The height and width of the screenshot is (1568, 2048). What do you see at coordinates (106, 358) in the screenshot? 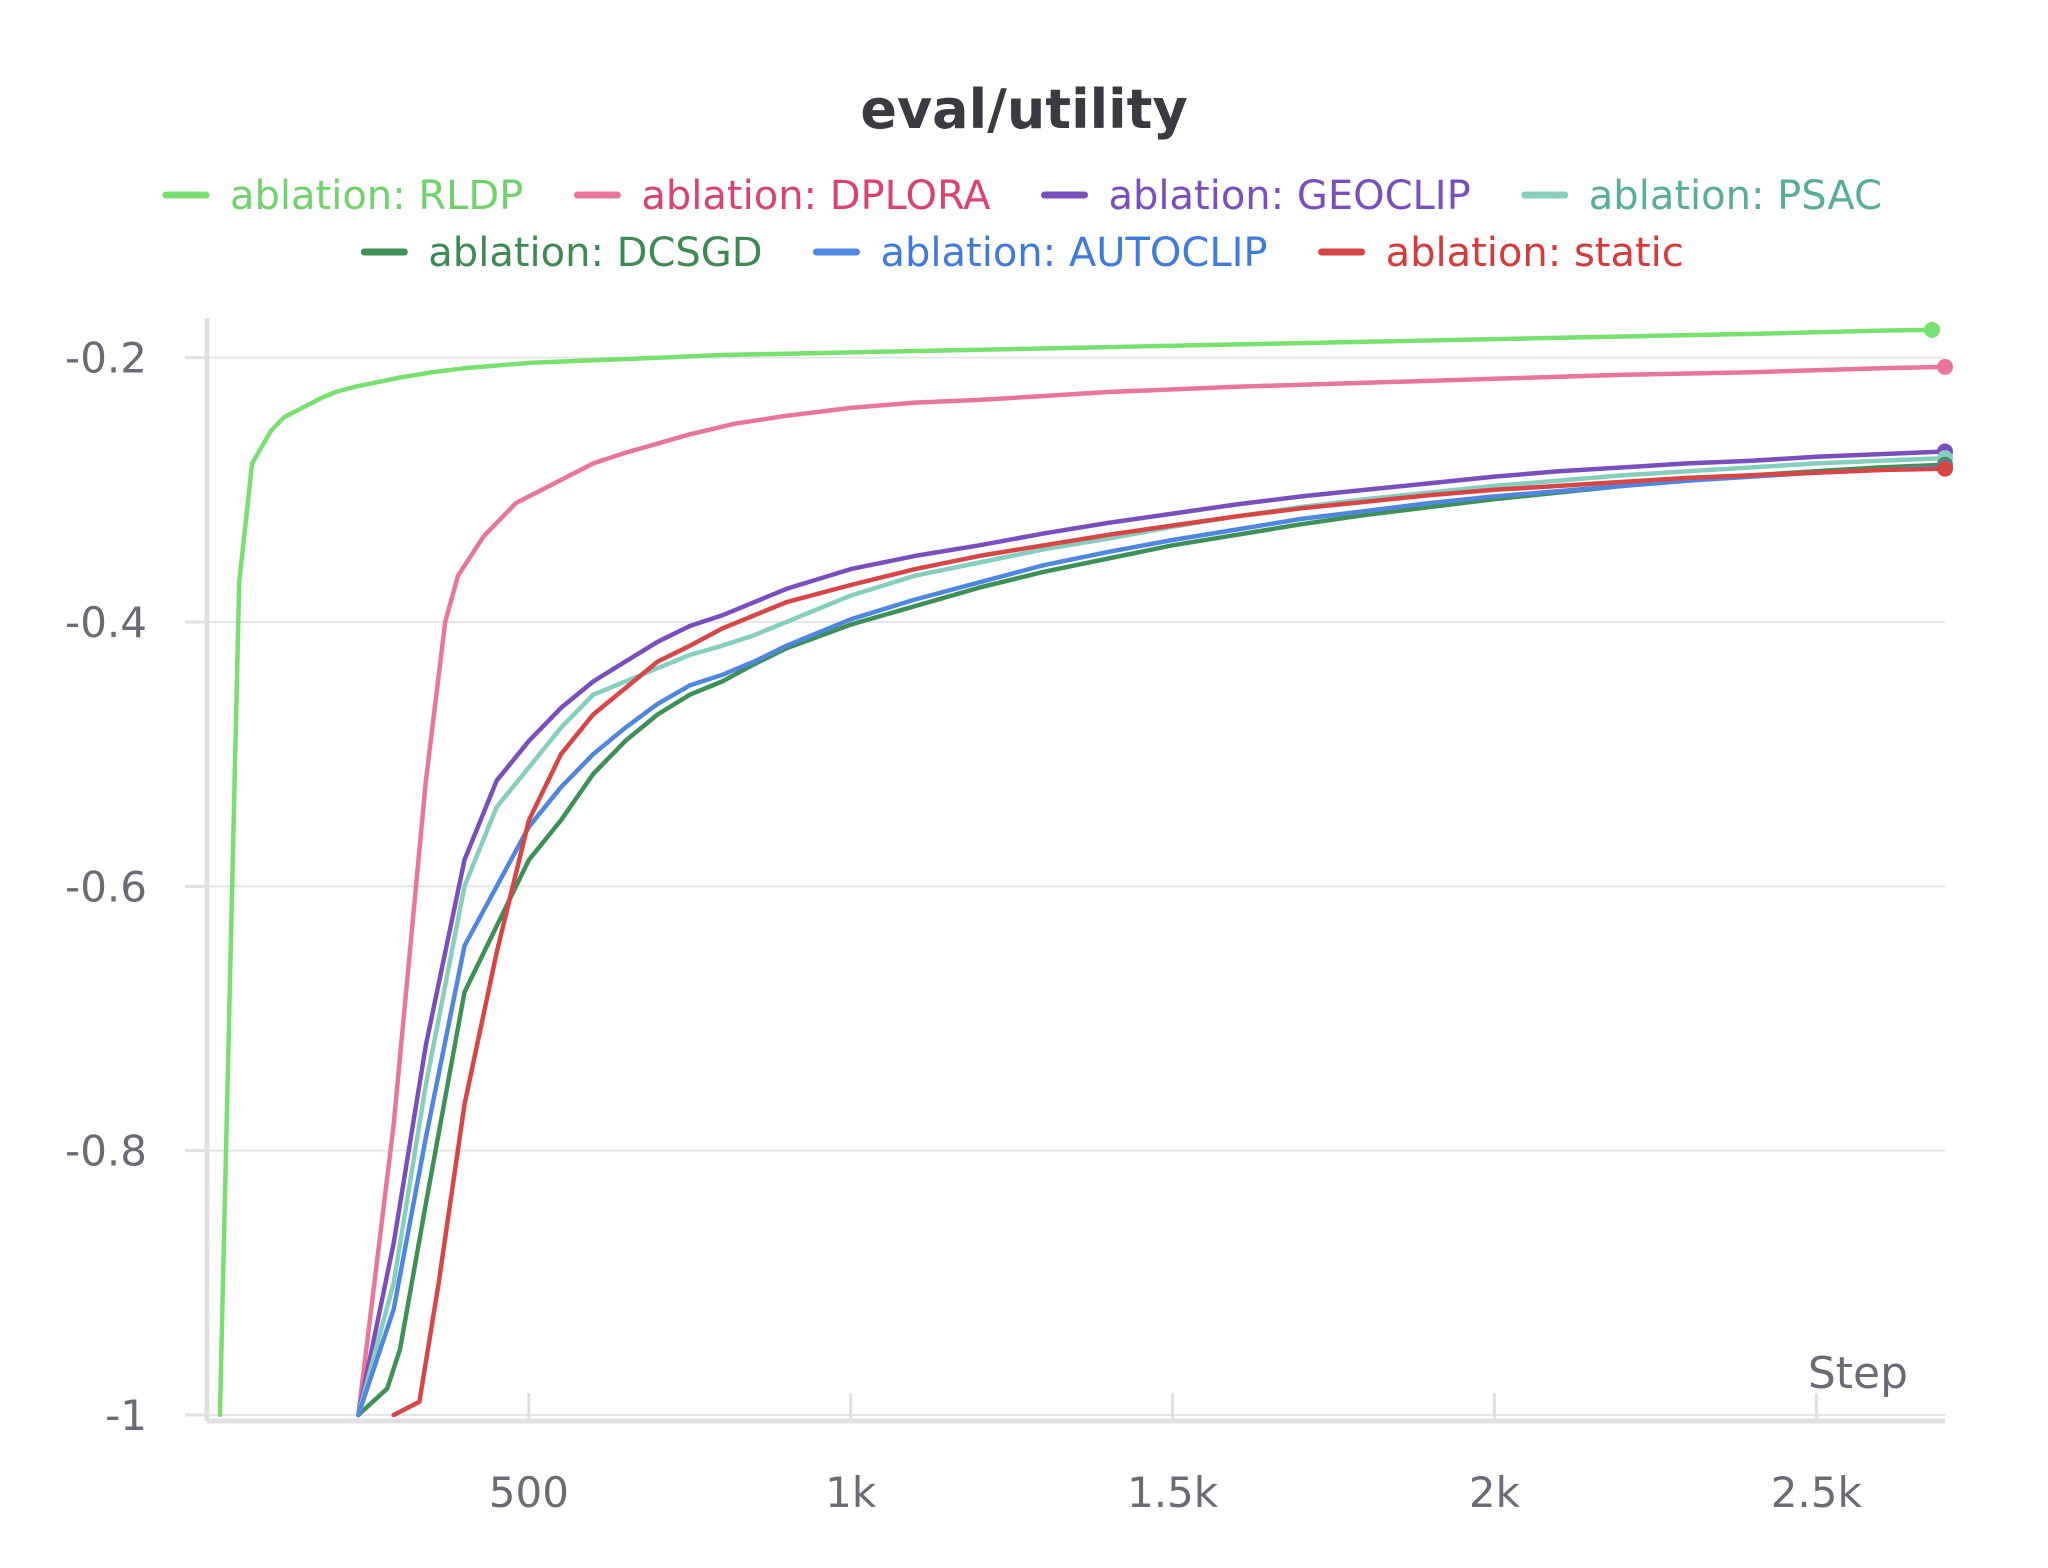
I see `y-tick-label: -0.2` at bounding box center [106, 358].